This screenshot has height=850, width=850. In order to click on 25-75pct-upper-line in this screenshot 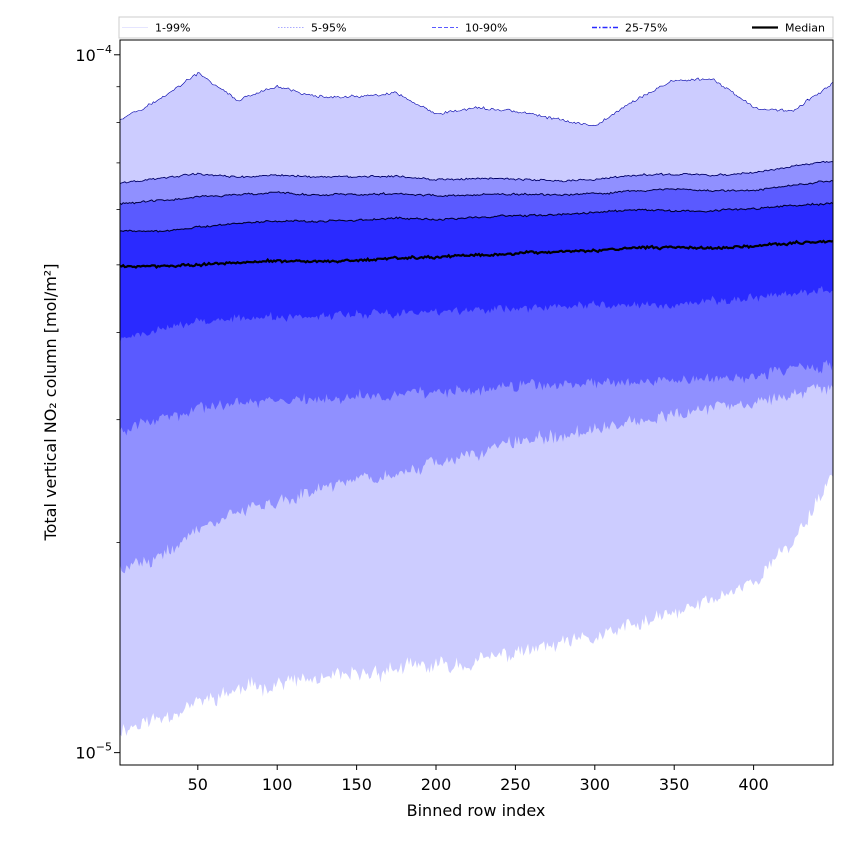, I will do `click(476, 217)`.